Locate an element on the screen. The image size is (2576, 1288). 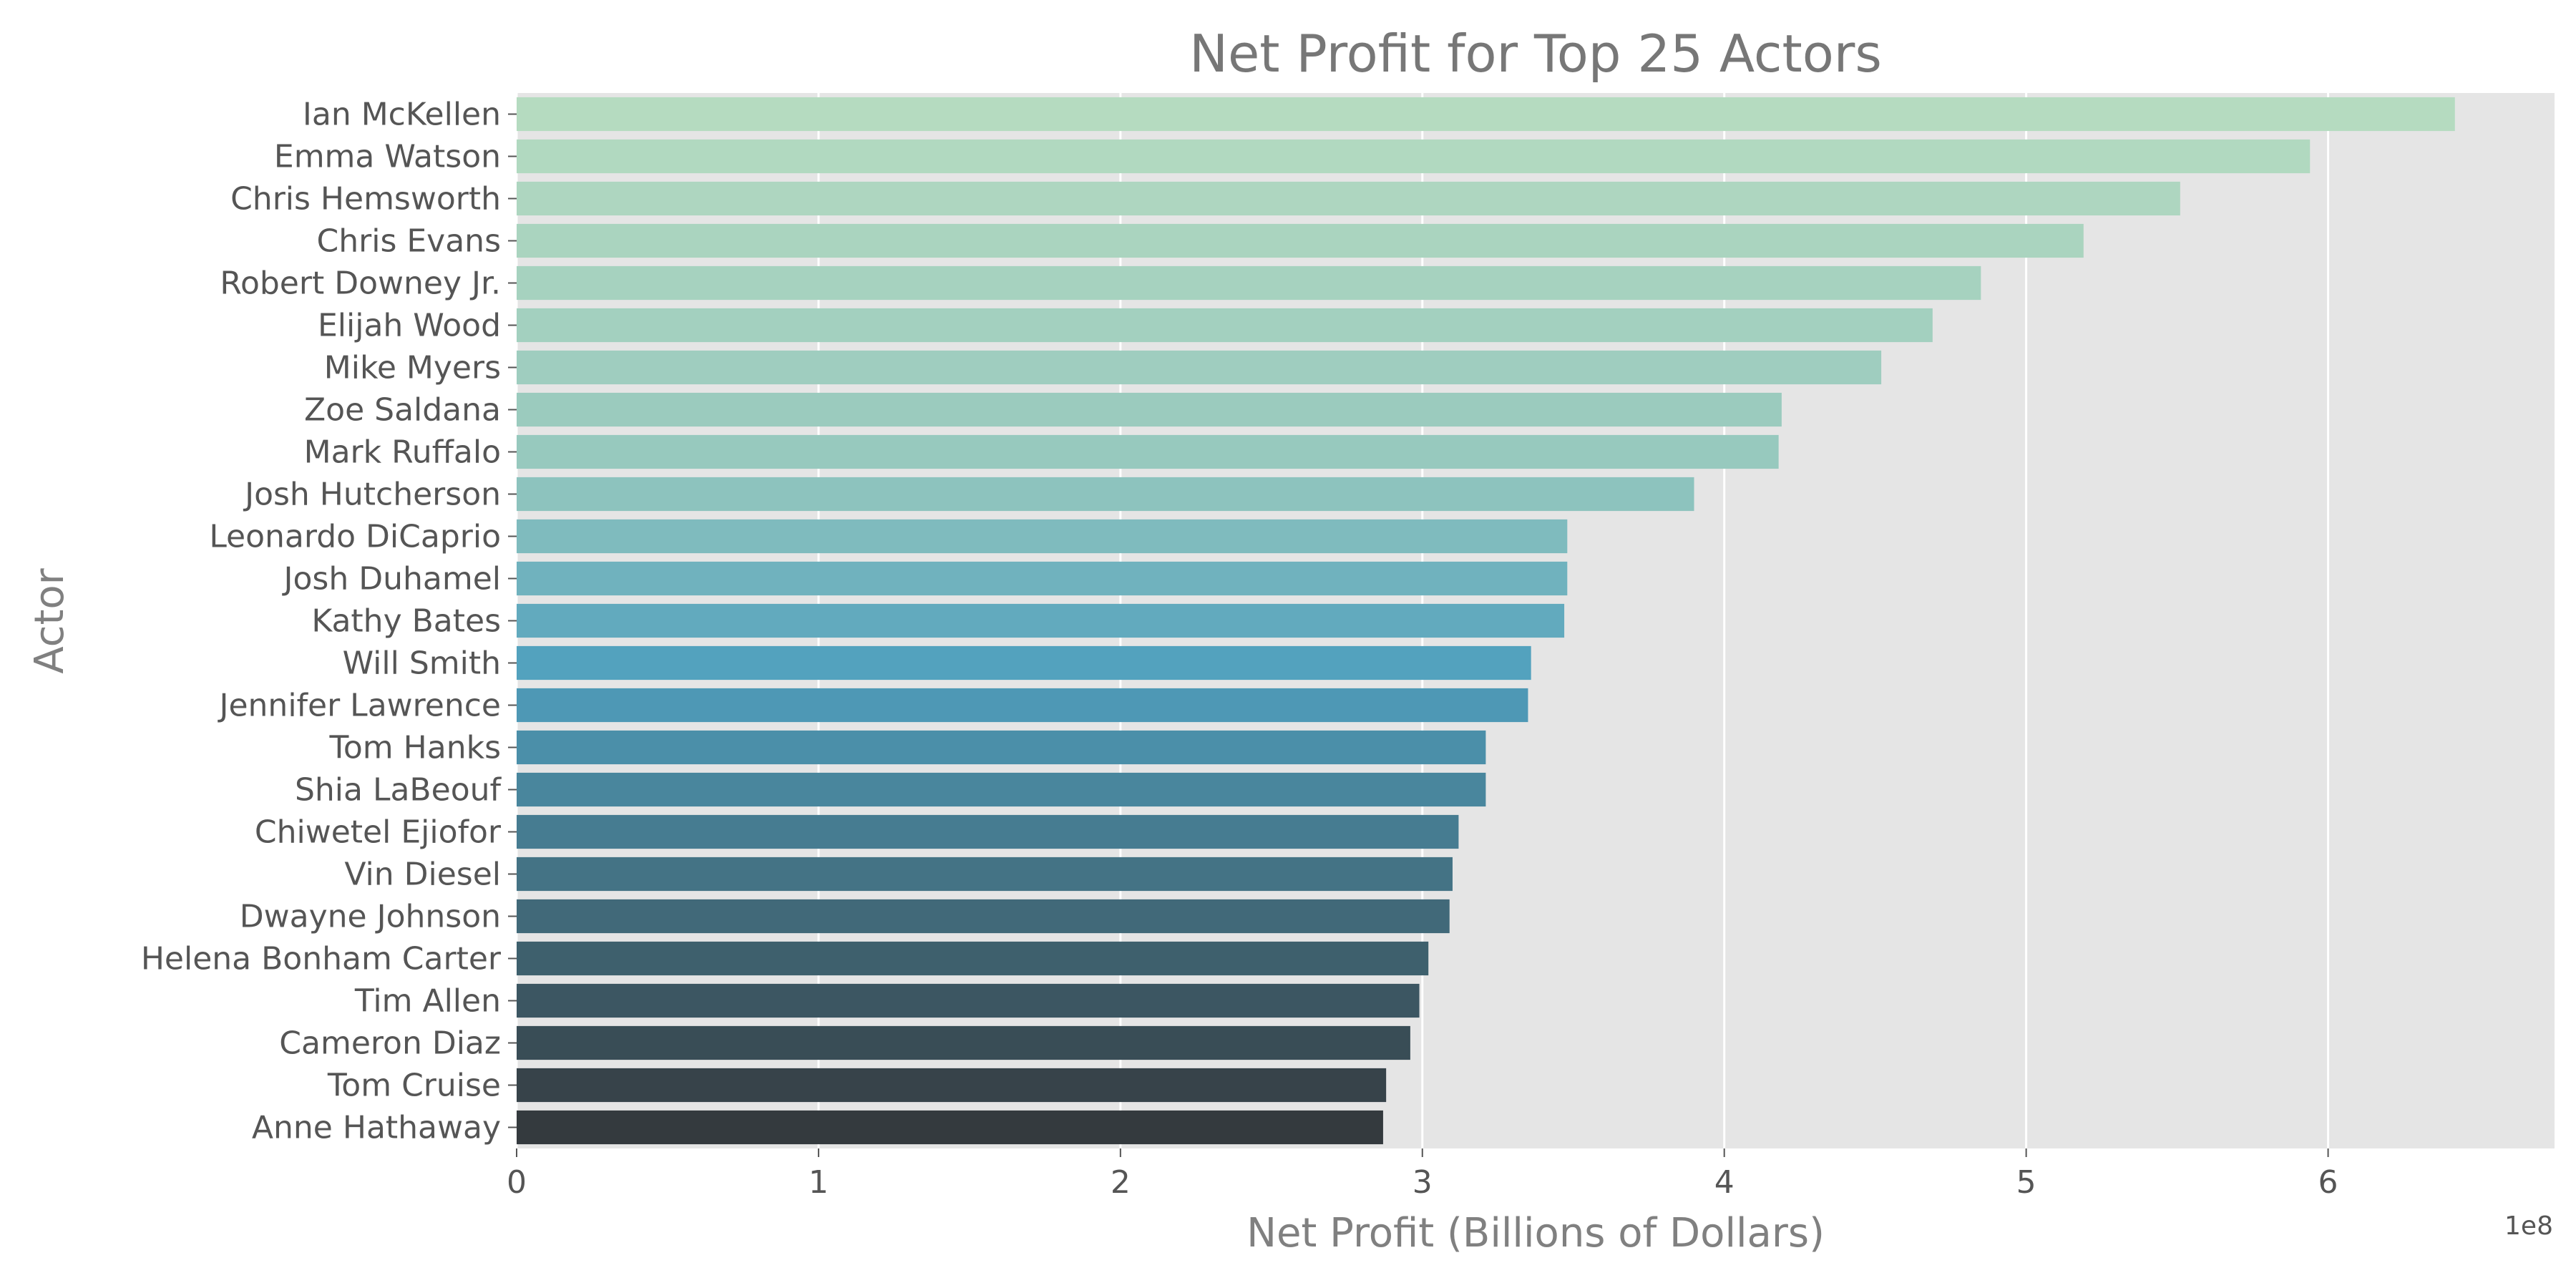
bar-elijah-wood is located at coordinates (1225, 325).